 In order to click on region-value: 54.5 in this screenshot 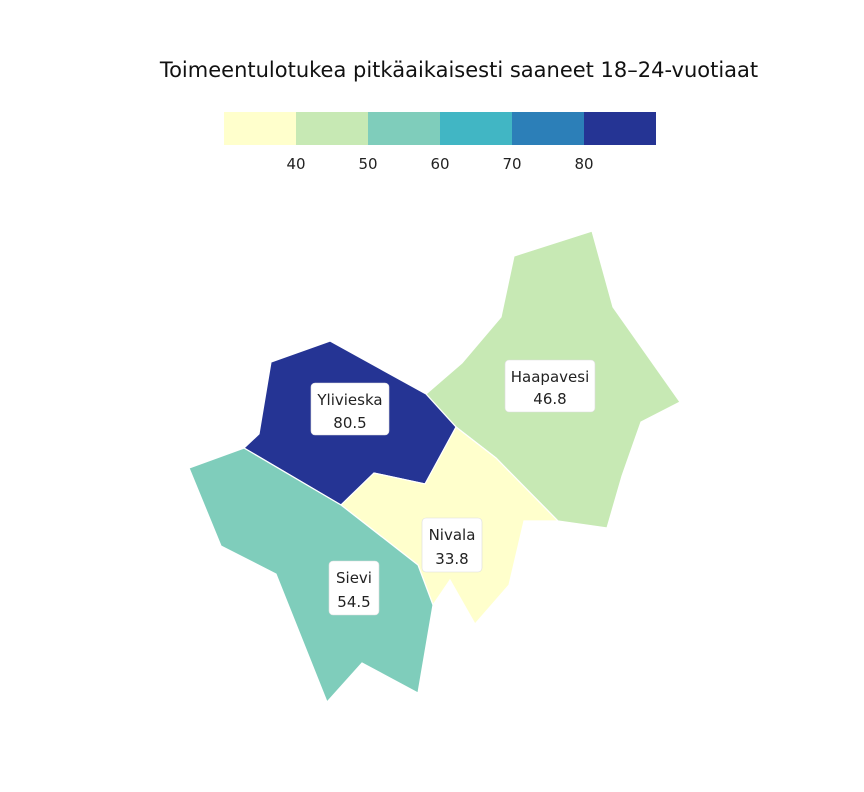, I will do `click(353, 602)`.